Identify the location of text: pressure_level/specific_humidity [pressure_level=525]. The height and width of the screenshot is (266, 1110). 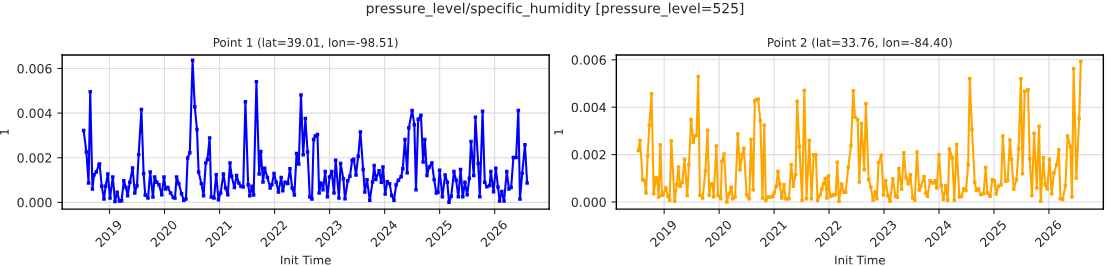
(555, 9).